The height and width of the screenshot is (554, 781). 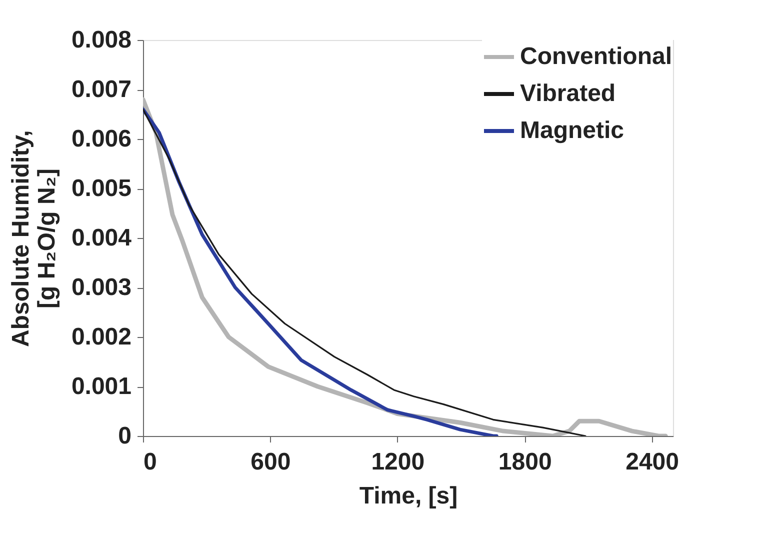 What do you see at coordinates (101, 89) in the screenshot?
I see `y-tick-label: 0.007` at bounding box center [101, 89].